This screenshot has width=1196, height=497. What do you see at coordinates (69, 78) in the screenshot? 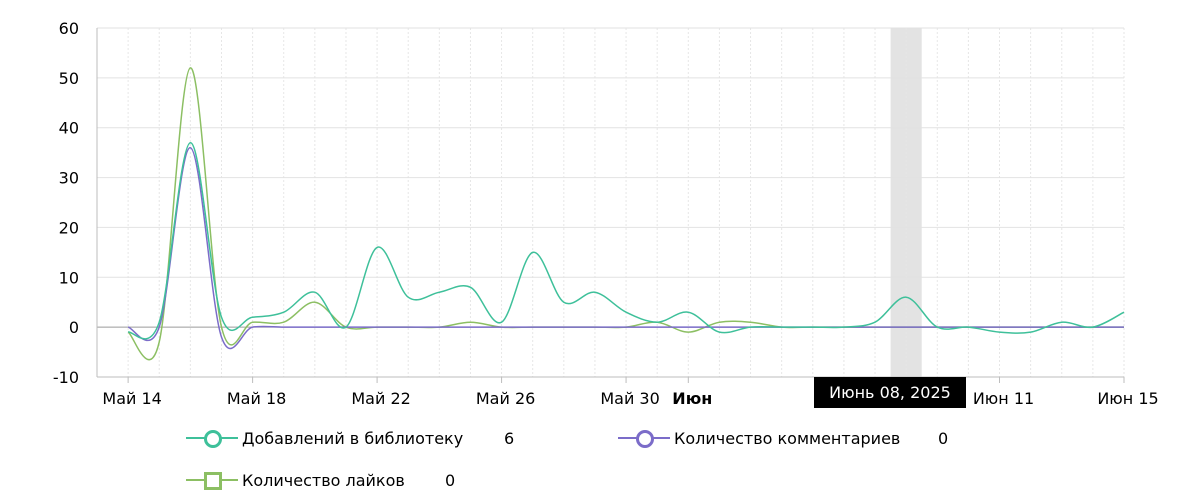
I see `y-tick-label: 50` at bounding box center [69, 78].